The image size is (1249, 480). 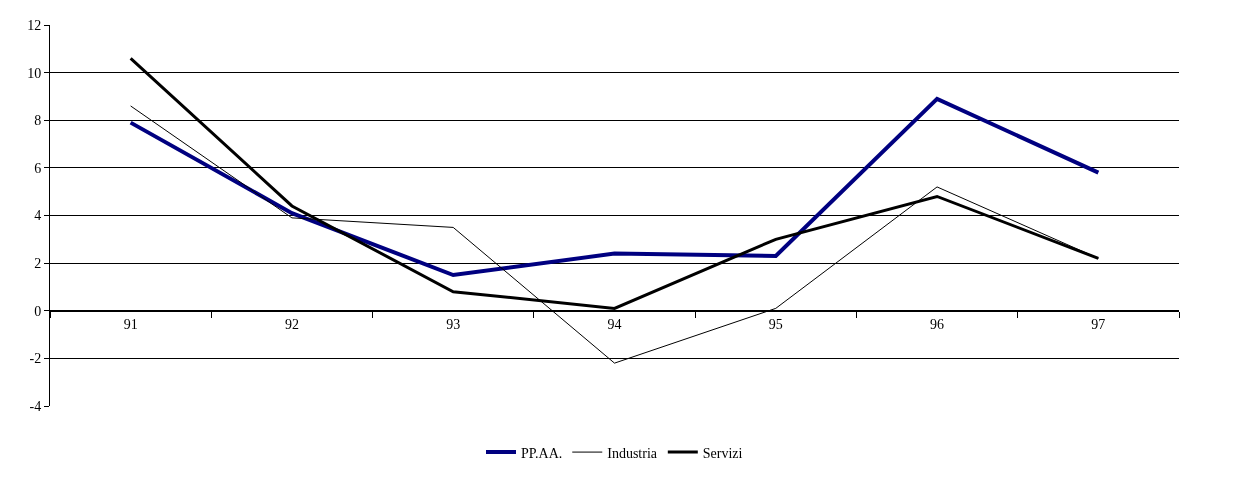 What do you see at coordinates (38, 264) in the screenshot?
I see `y-tick-label: 2` at bounding box center [38, 264].